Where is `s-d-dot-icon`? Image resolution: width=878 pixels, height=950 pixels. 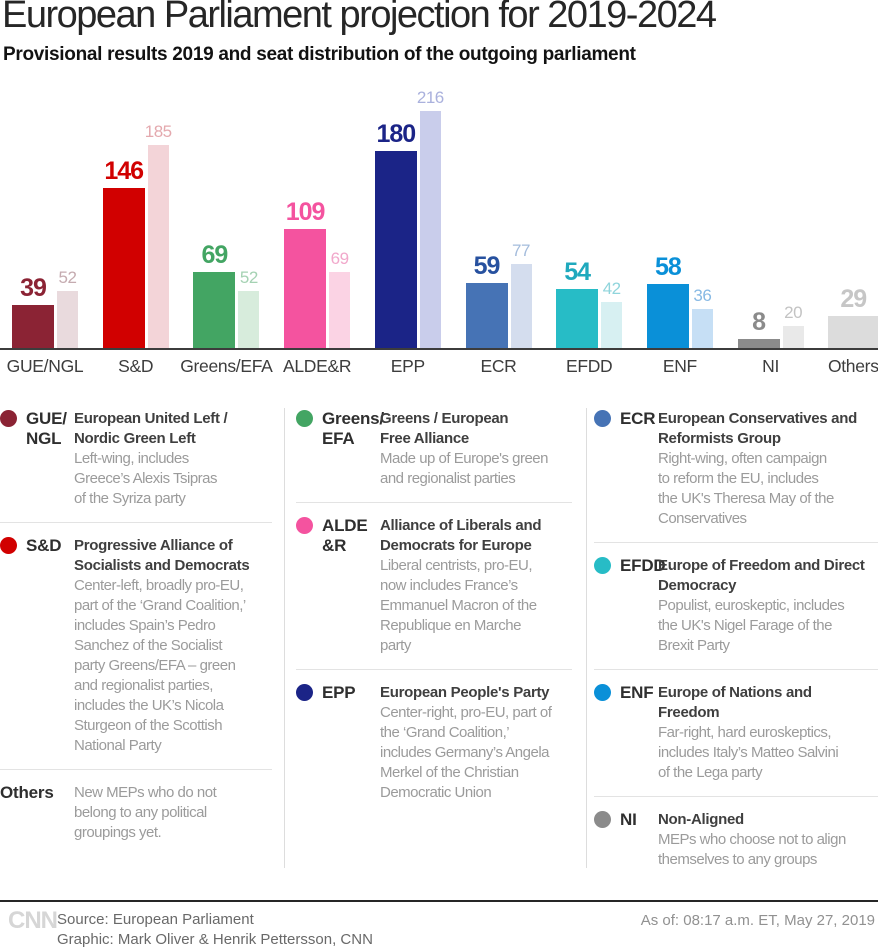
s-d-dot-icon is located at coordinates (8, 545).